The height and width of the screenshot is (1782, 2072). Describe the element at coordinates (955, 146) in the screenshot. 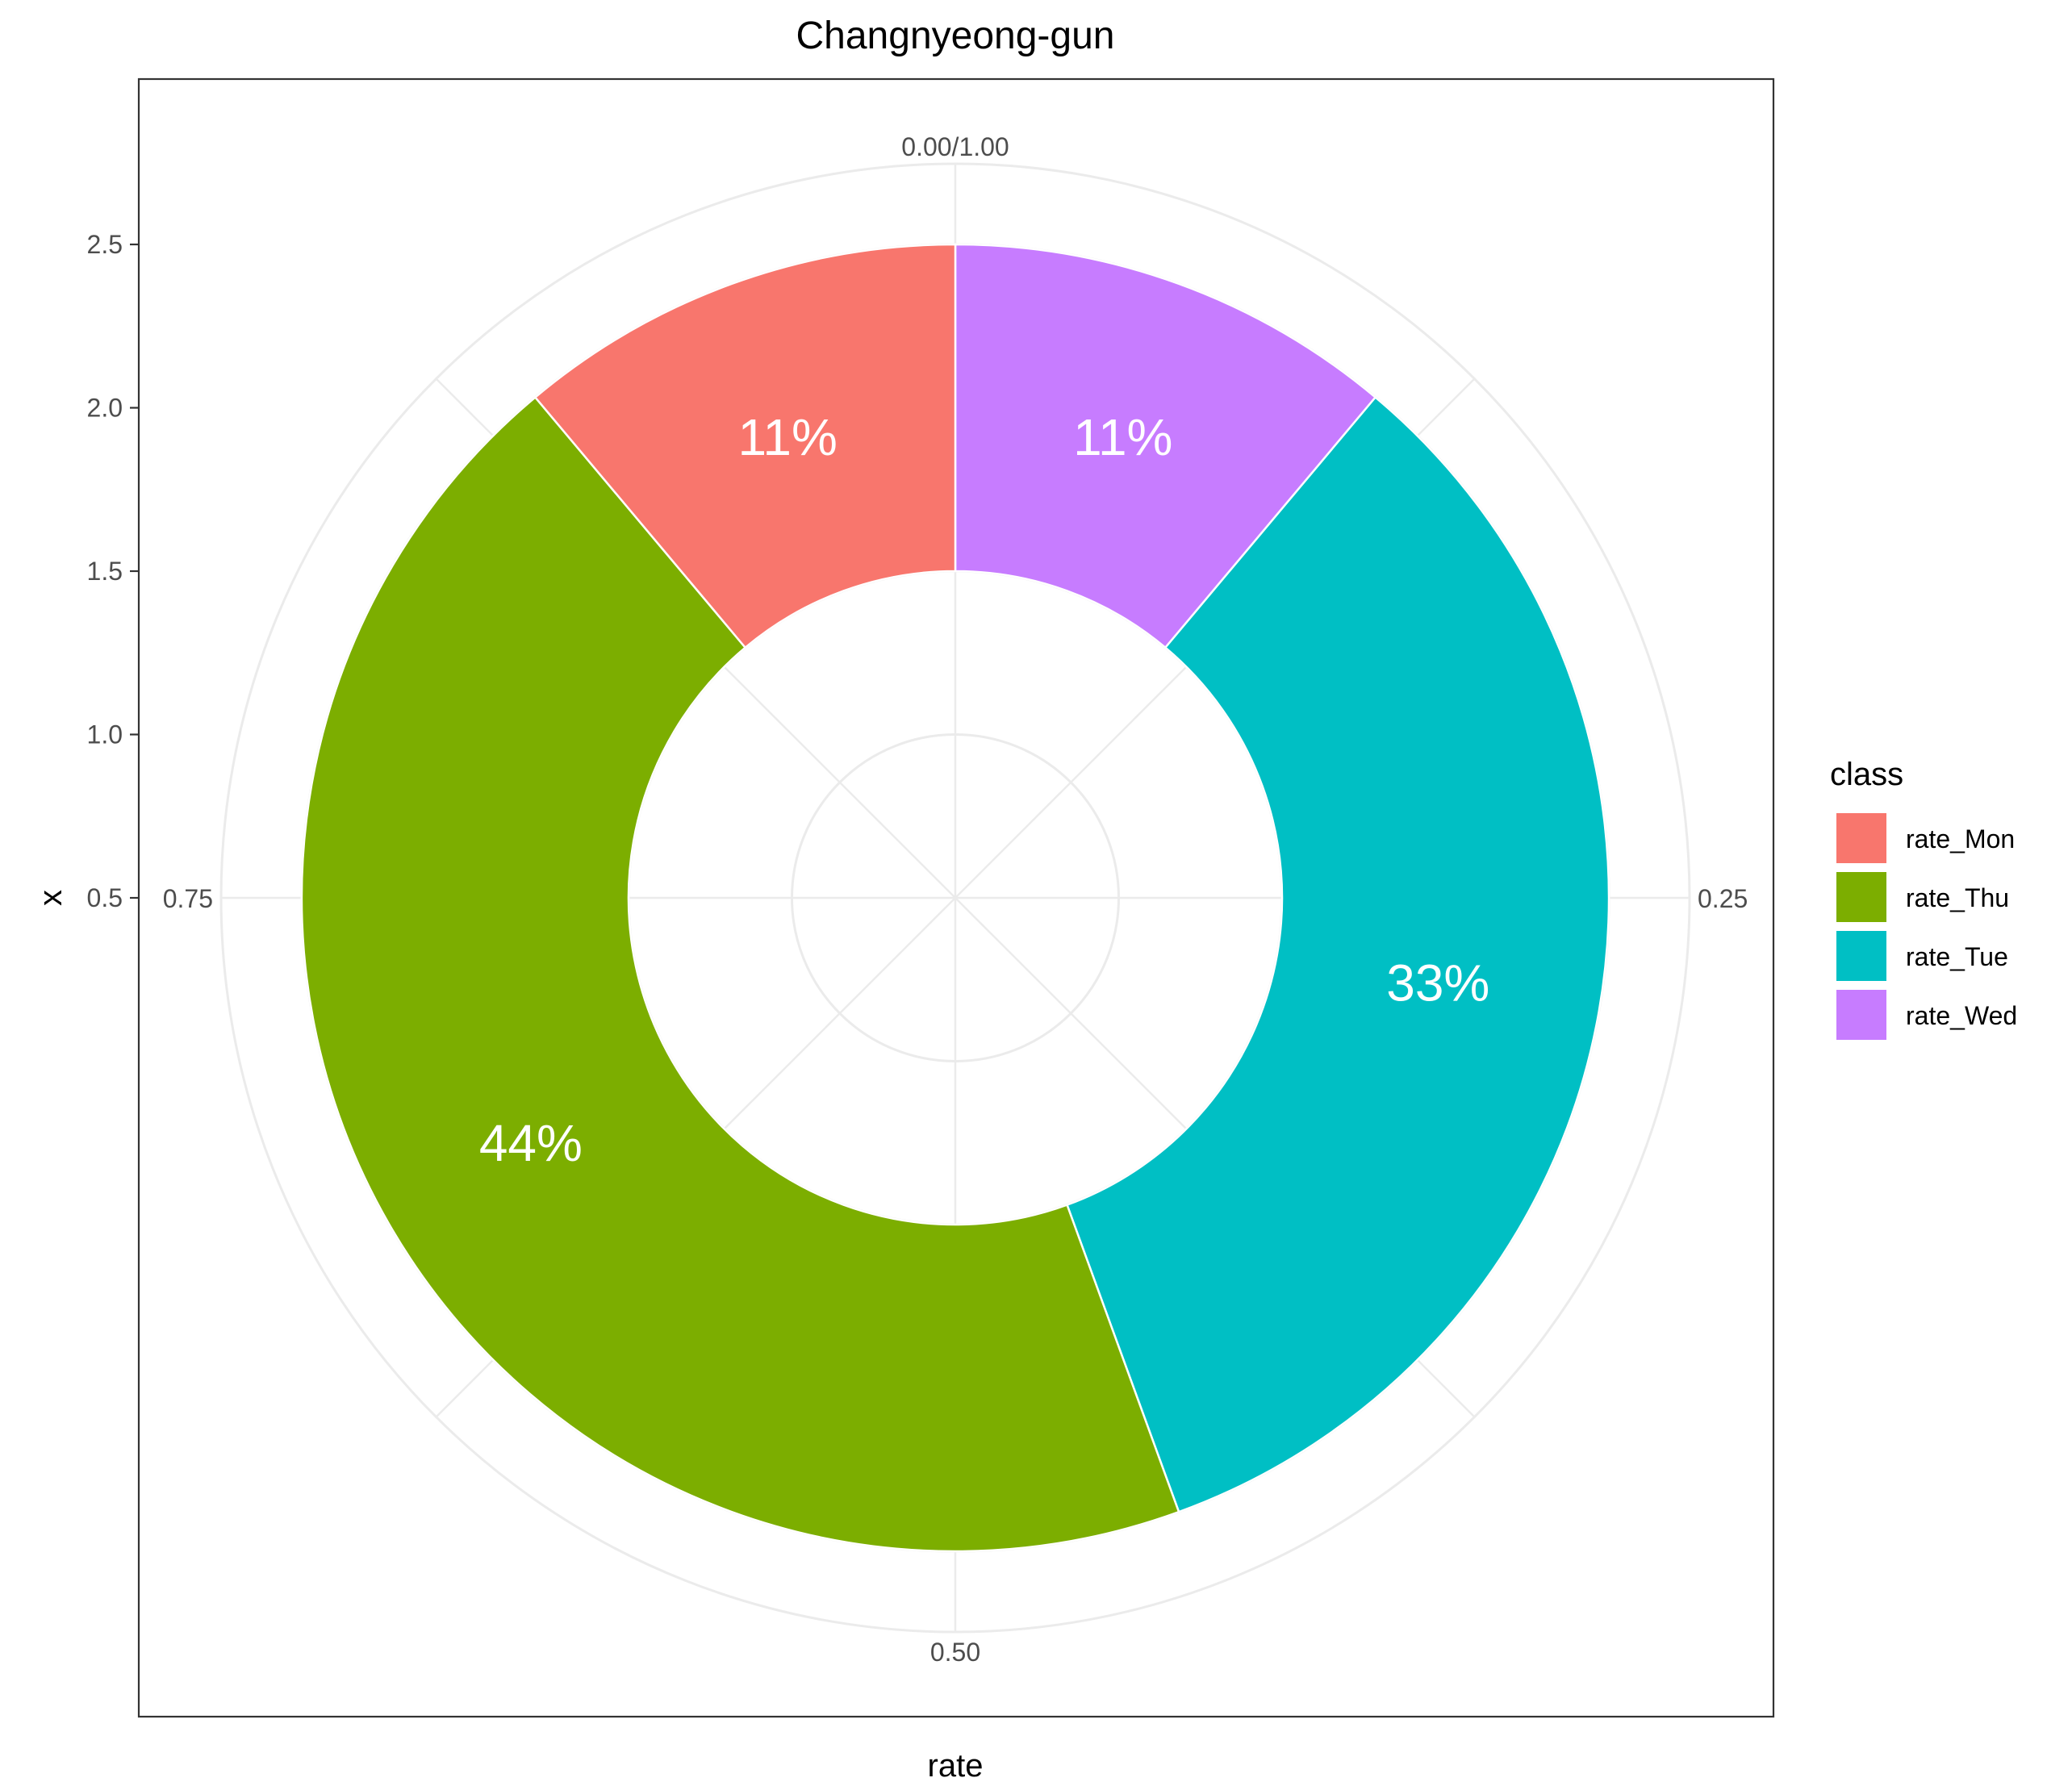

I see `angle-tick-label: 0.00/1.00` at that location.